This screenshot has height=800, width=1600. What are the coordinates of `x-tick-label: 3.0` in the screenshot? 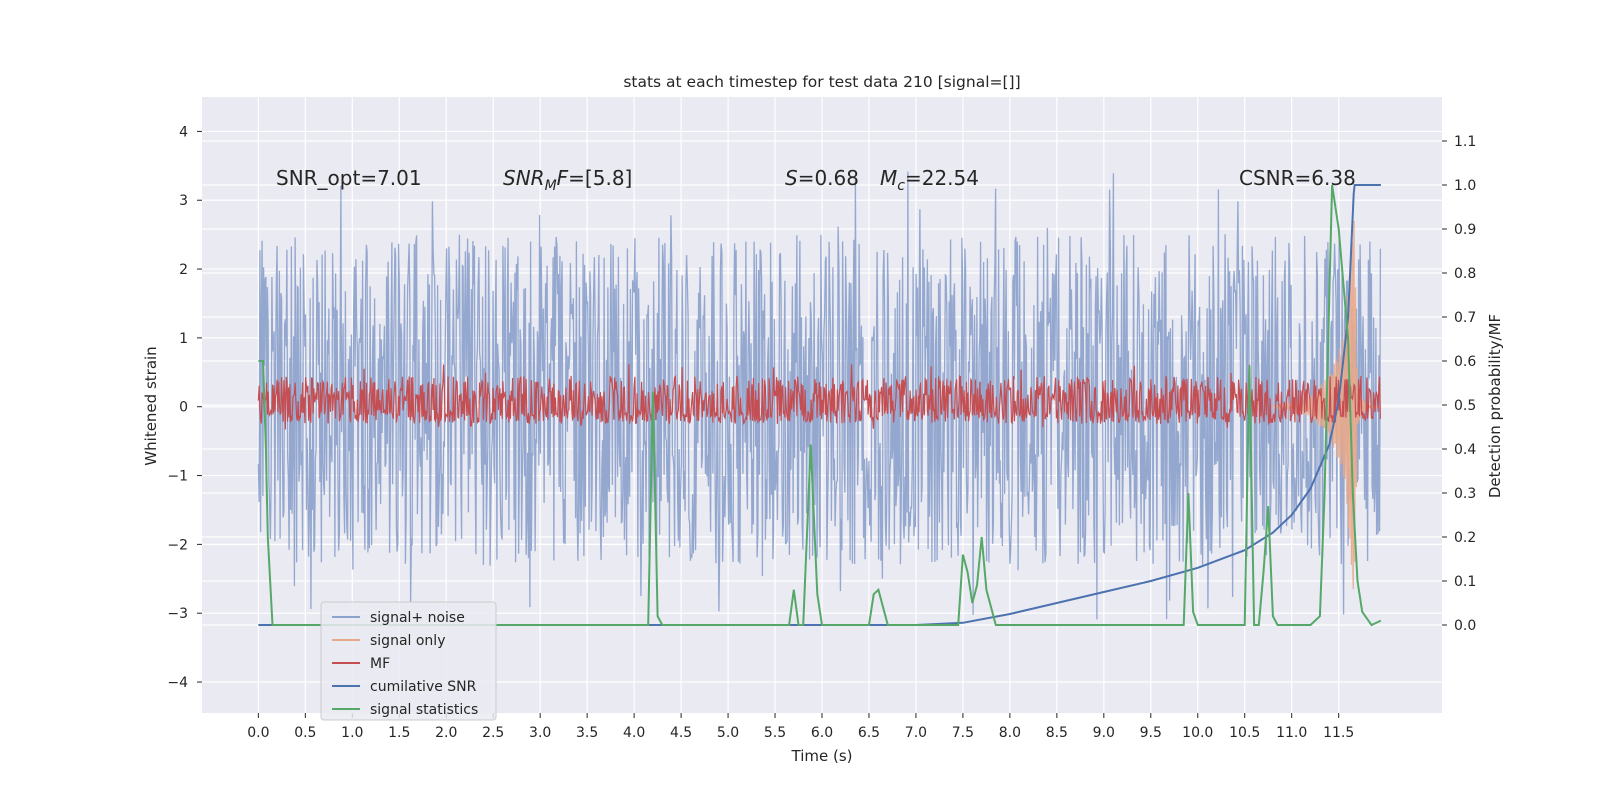 It's located at (540, 733).